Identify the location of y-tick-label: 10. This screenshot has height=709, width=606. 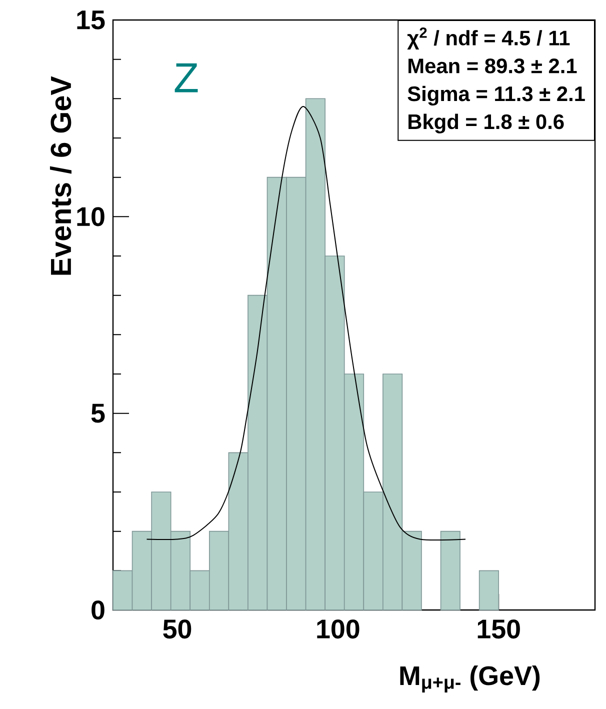
(90, 216).